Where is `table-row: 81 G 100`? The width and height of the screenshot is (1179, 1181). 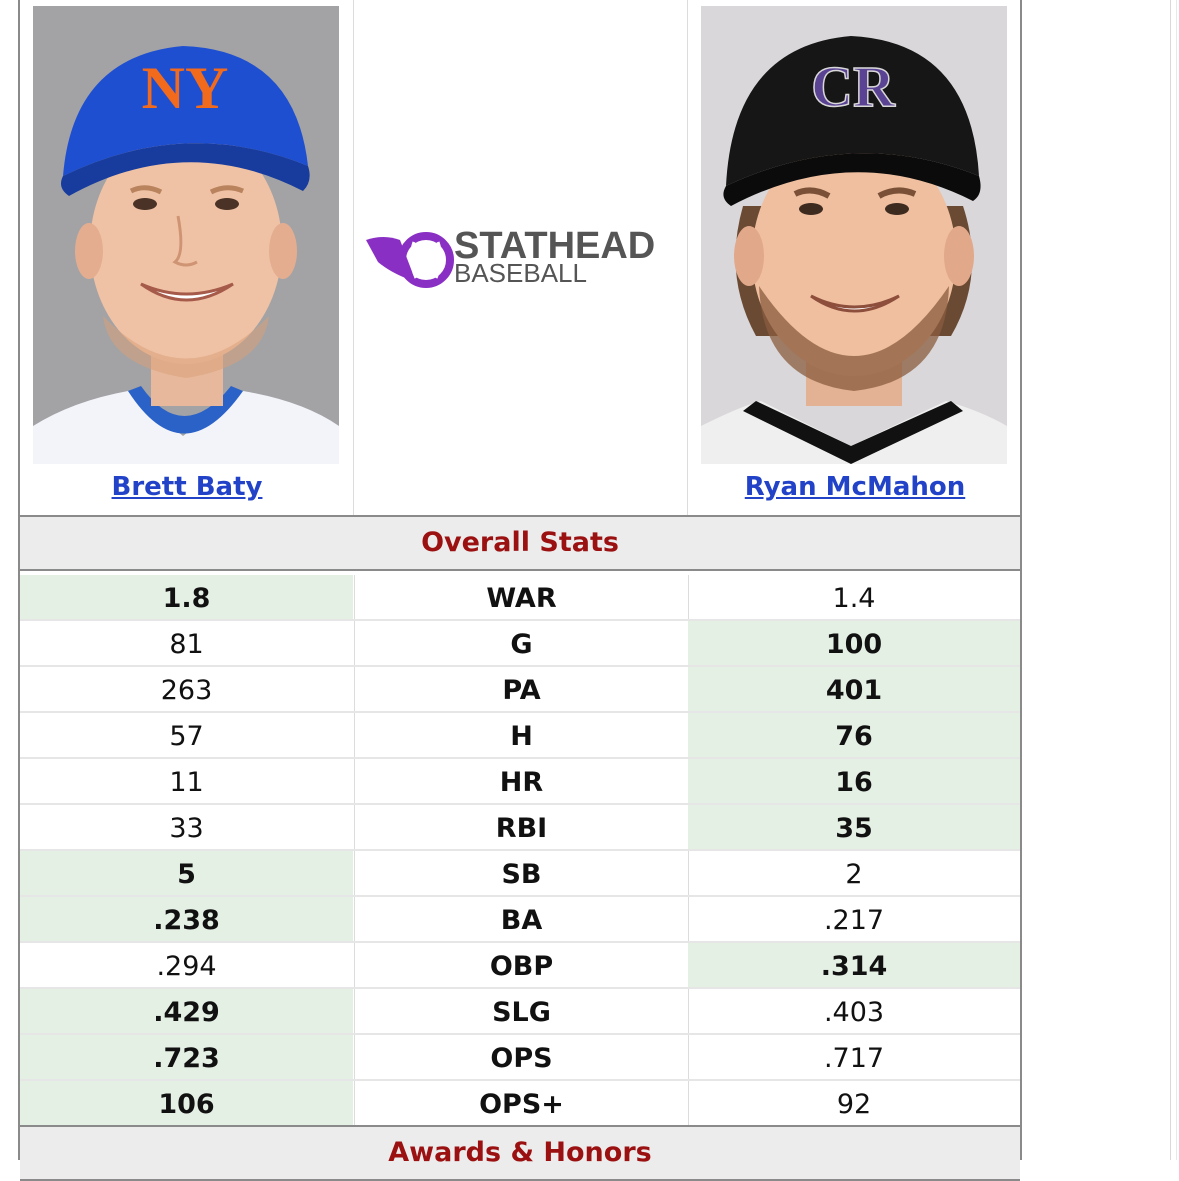
table-row: 81 G 100 is located at coordinates (520, 644).